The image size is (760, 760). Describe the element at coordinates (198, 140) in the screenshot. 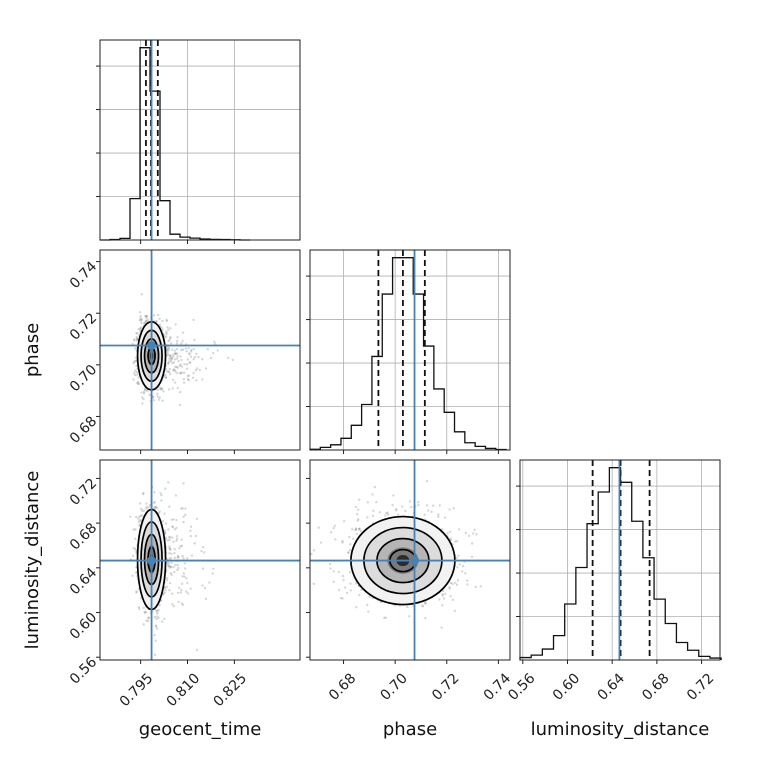

I see `hist-panel-geocent_time` at that location.